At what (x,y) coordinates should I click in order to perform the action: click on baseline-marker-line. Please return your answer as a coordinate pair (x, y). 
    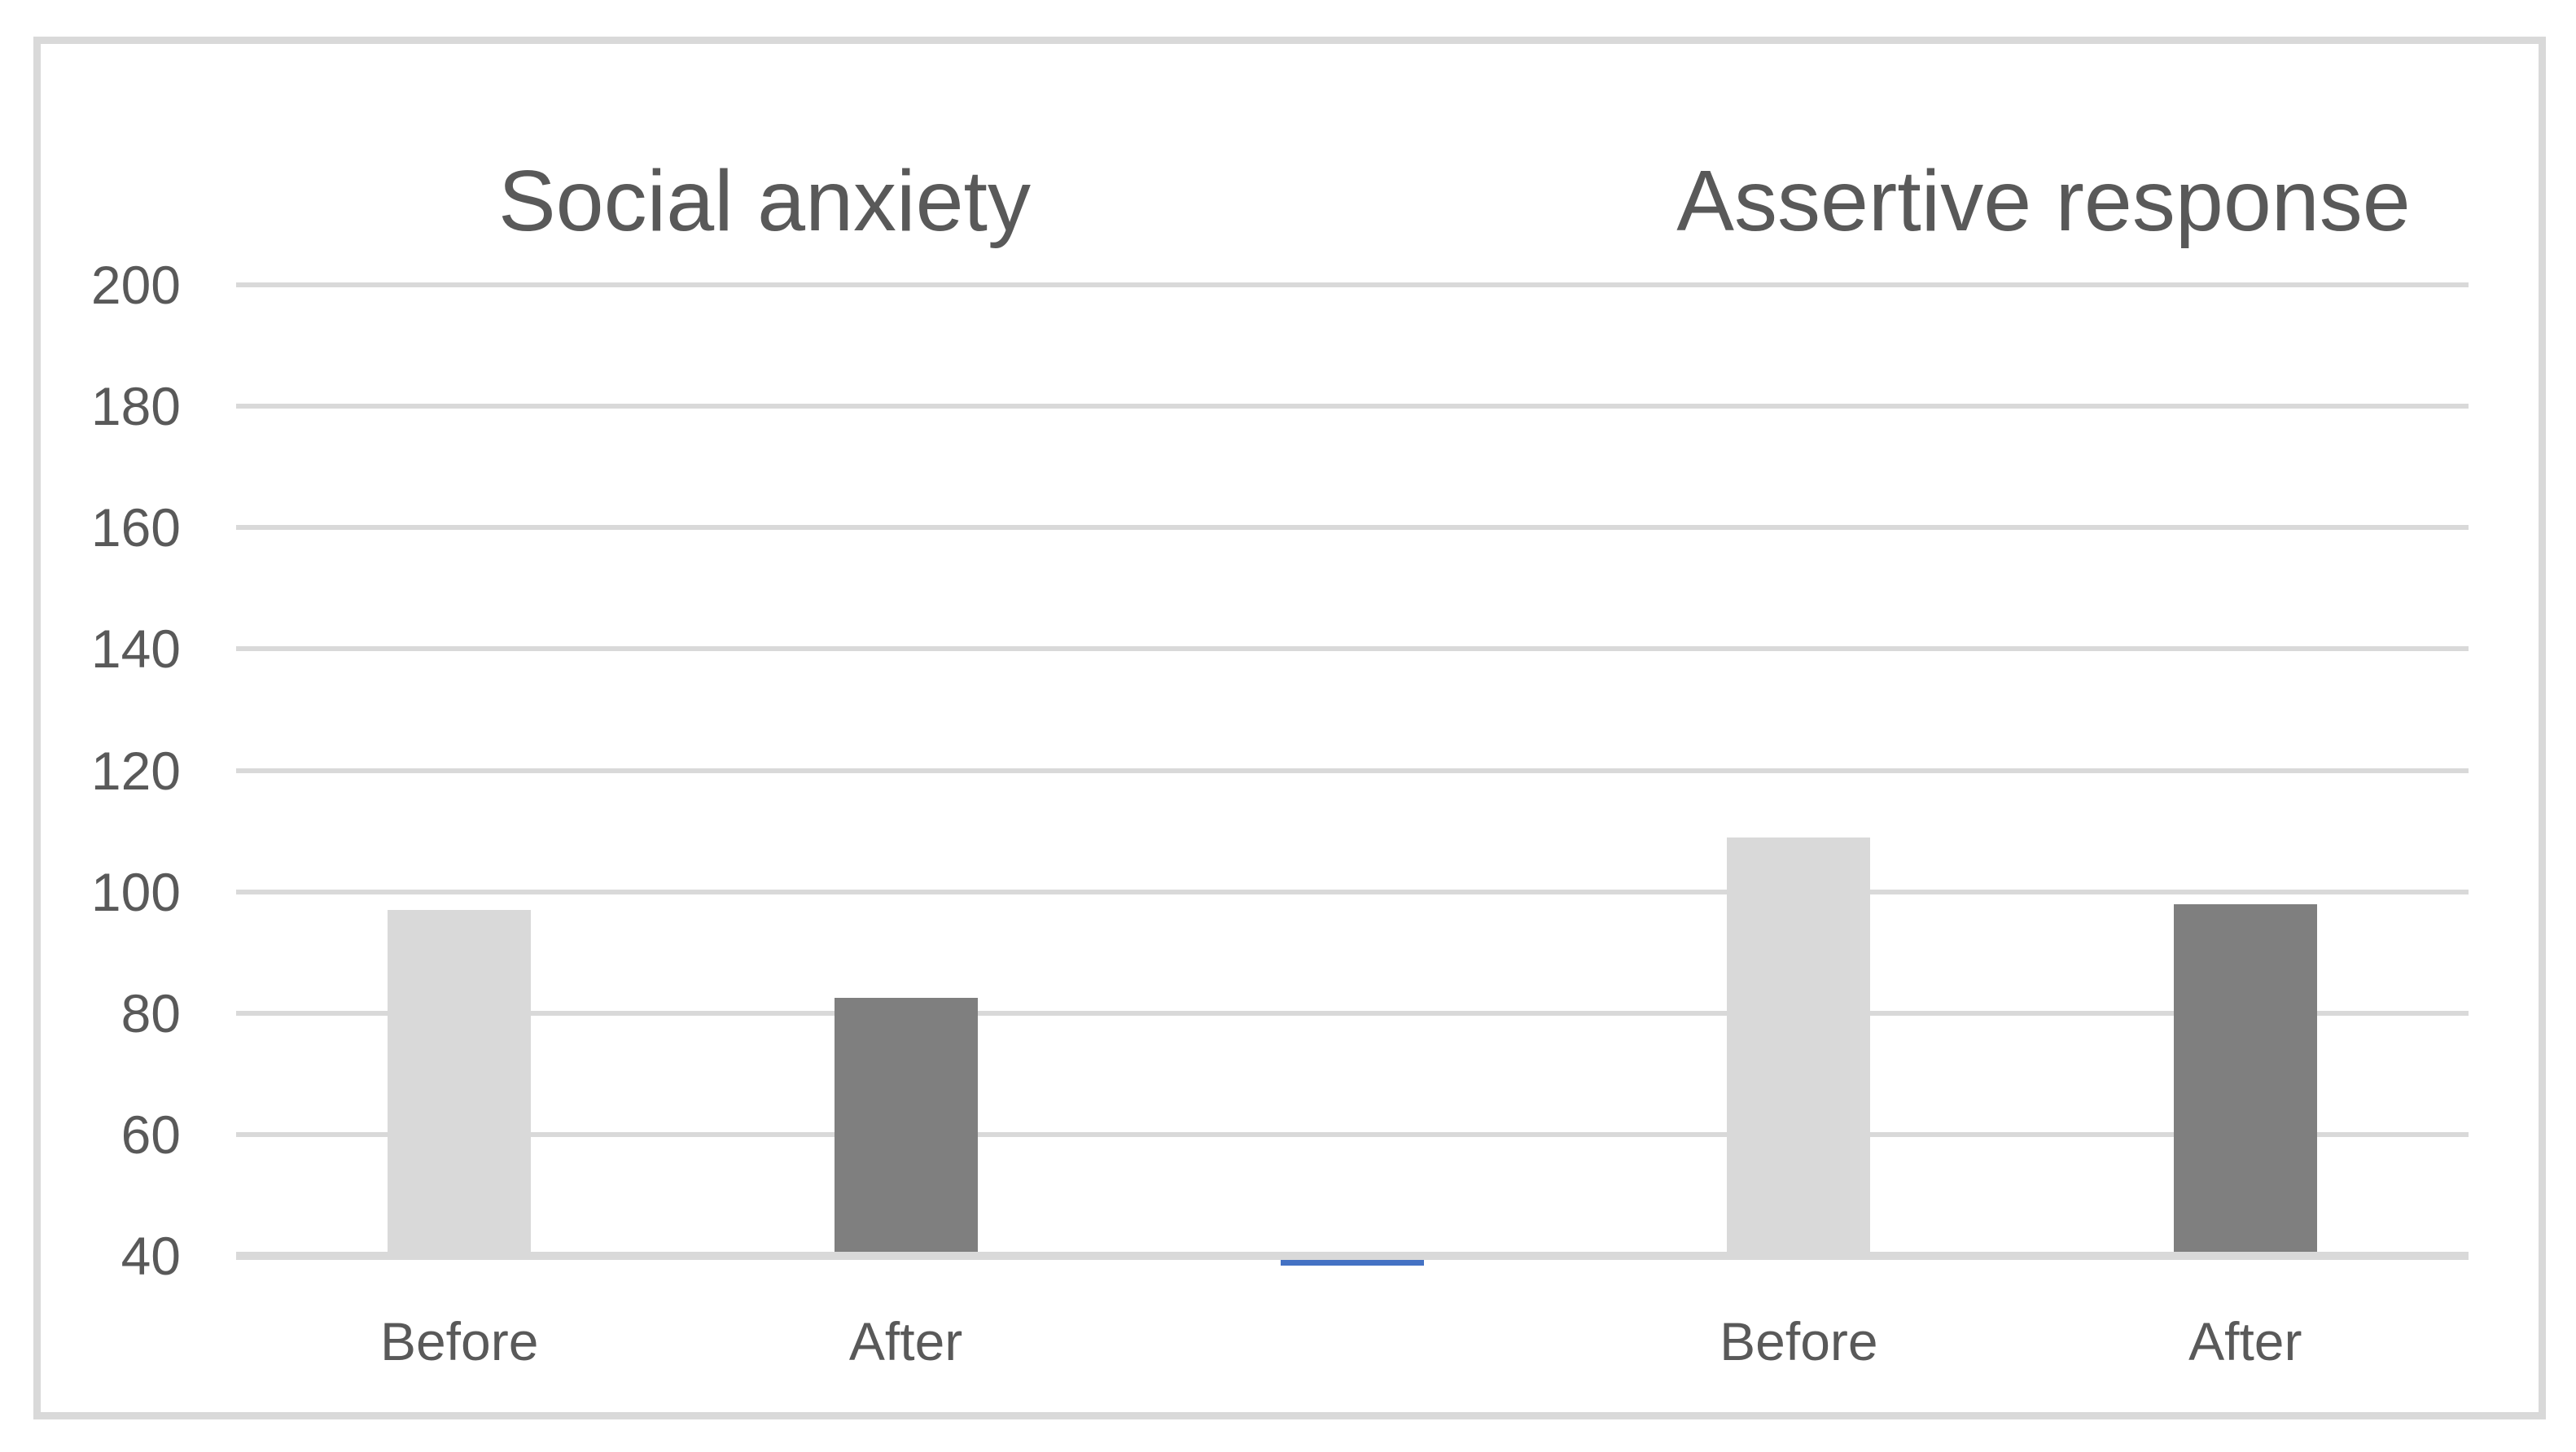
    Looking at the image, I should click on (1352, 1263).